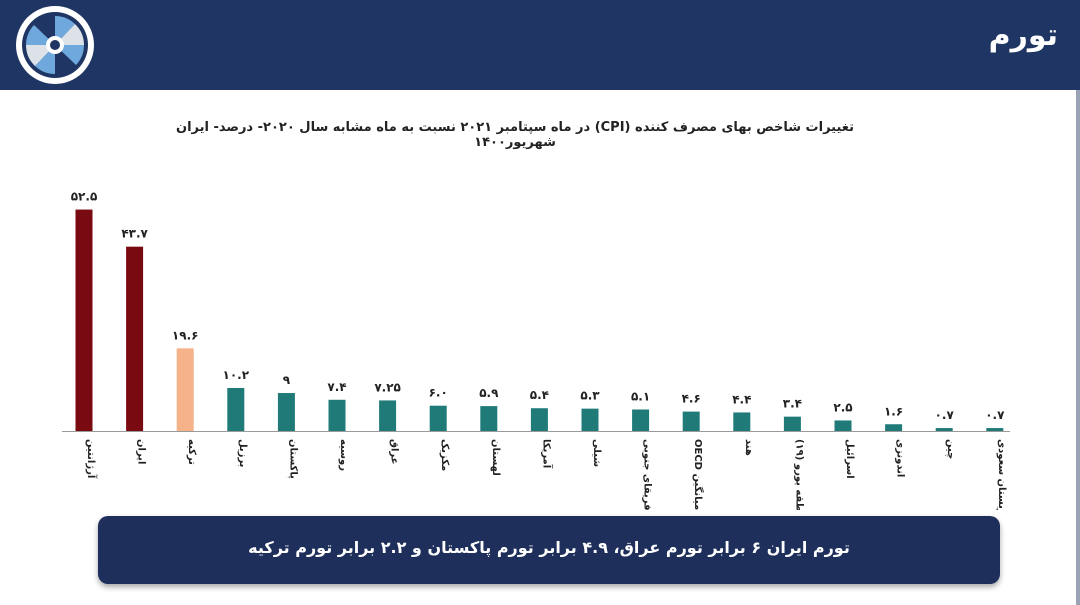 The image size is (1080, 605). Describe the element at coordinates (842, 407) in the screenshot. I see `data-label-16: ۲.۵` at that location.